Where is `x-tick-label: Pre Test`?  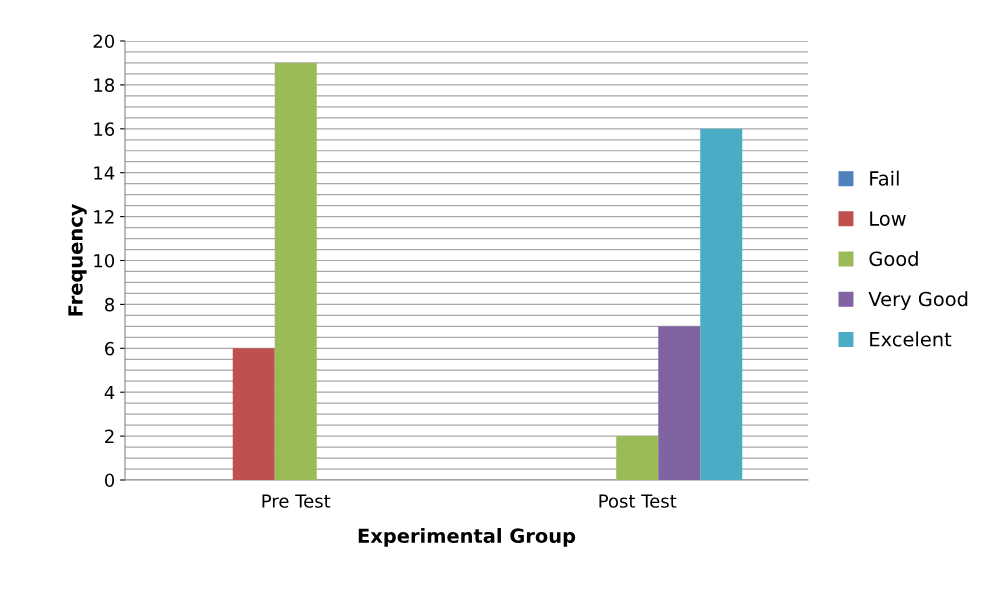
x-tick-label: Pre Test is located at coordinates (296, 501).